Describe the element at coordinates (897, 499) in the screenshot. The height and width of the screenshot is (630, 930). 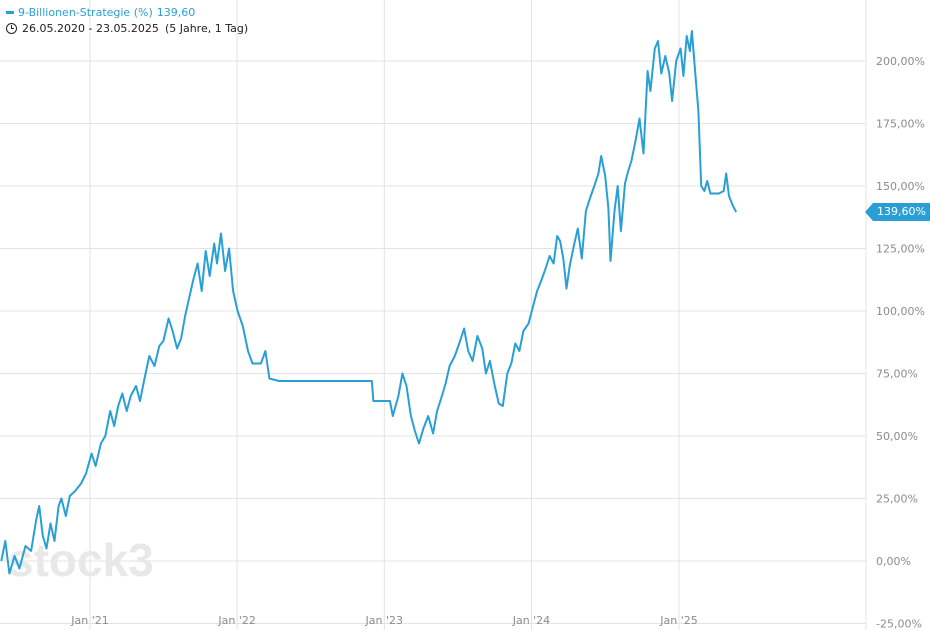
I see `y-tick-label: 25,00%` at that location.